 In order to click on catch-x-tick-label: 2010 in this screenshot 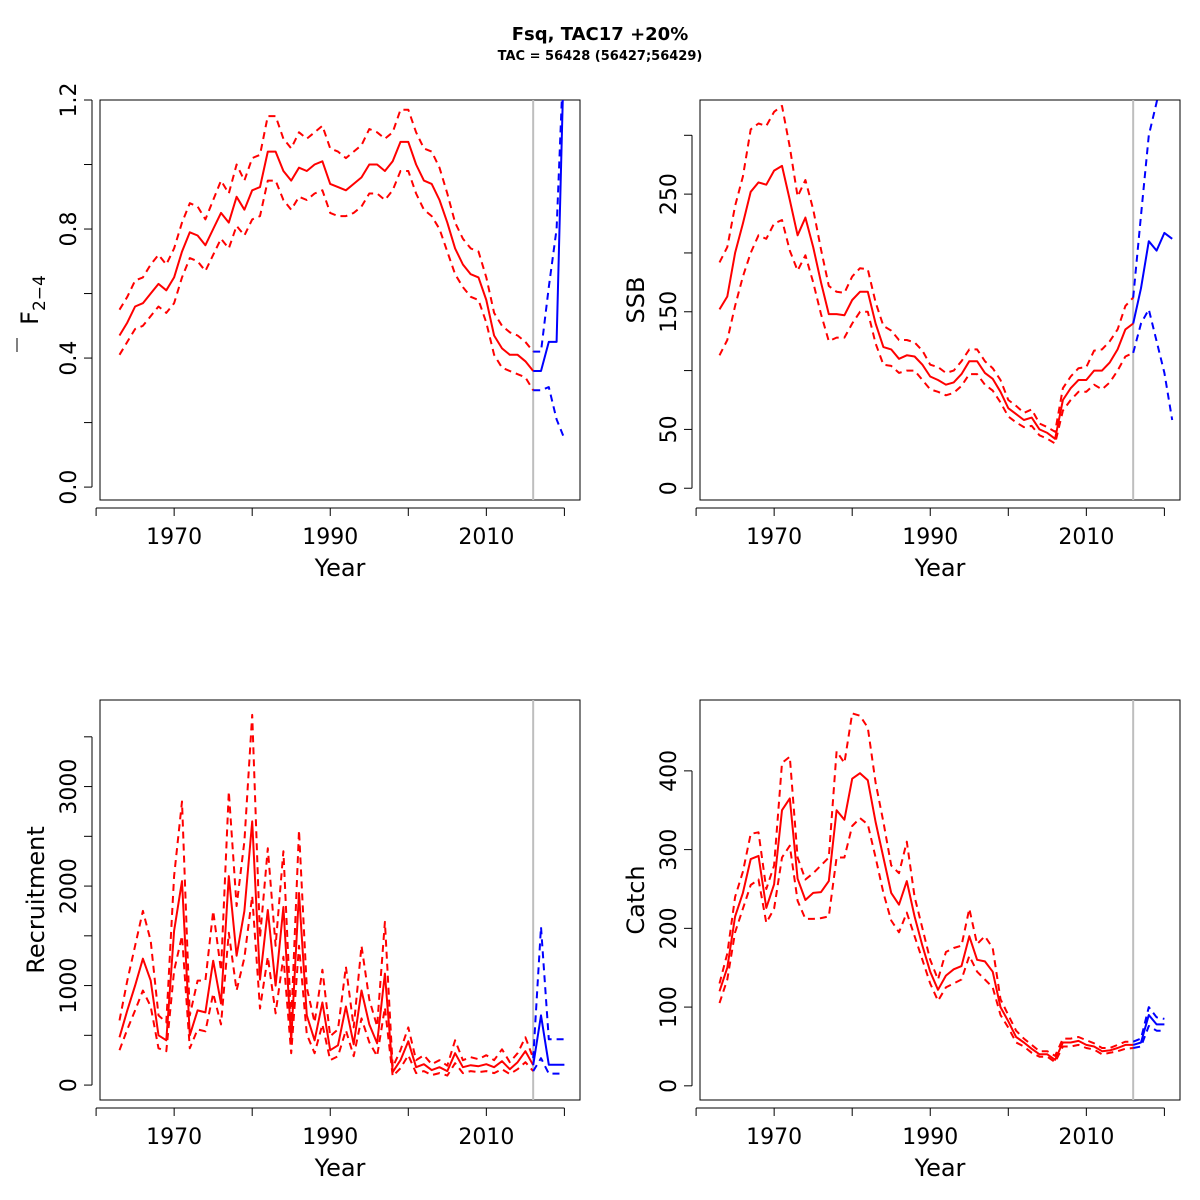, I will do `click(1086, 1137)`.